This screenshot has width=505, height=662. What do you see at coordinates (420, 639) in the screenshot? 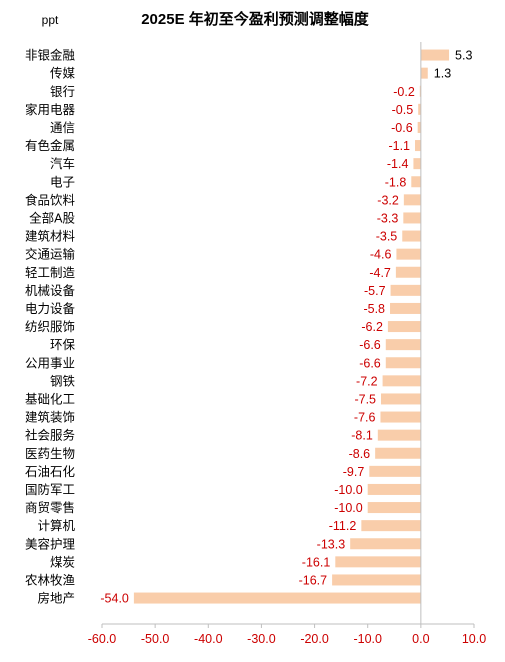
I see `x-tick-label: 0.0` at bounding box center [420, 639].